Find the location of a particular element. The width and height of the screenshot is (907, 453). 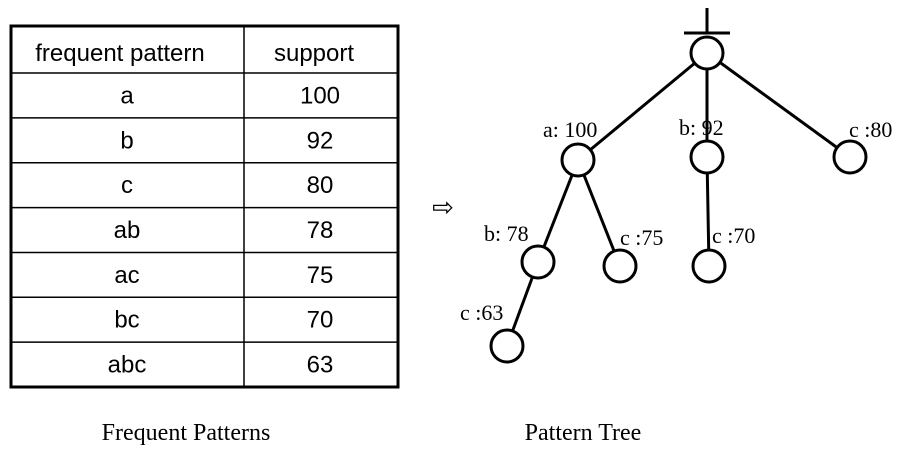

tree-node-label: c :63 is located at coordinates (481, 312).